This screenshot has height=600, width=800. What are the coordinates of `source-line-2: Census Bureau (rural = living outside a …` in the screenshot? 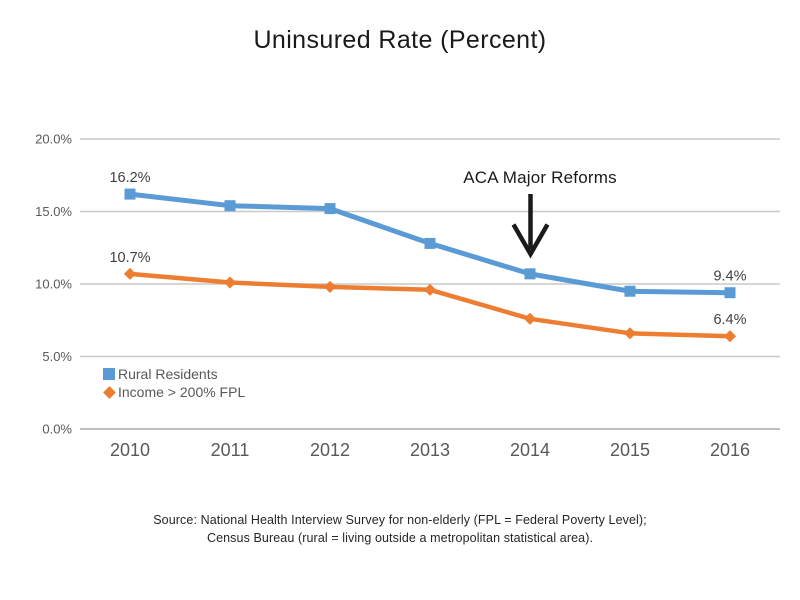 It's located at (400, 537).